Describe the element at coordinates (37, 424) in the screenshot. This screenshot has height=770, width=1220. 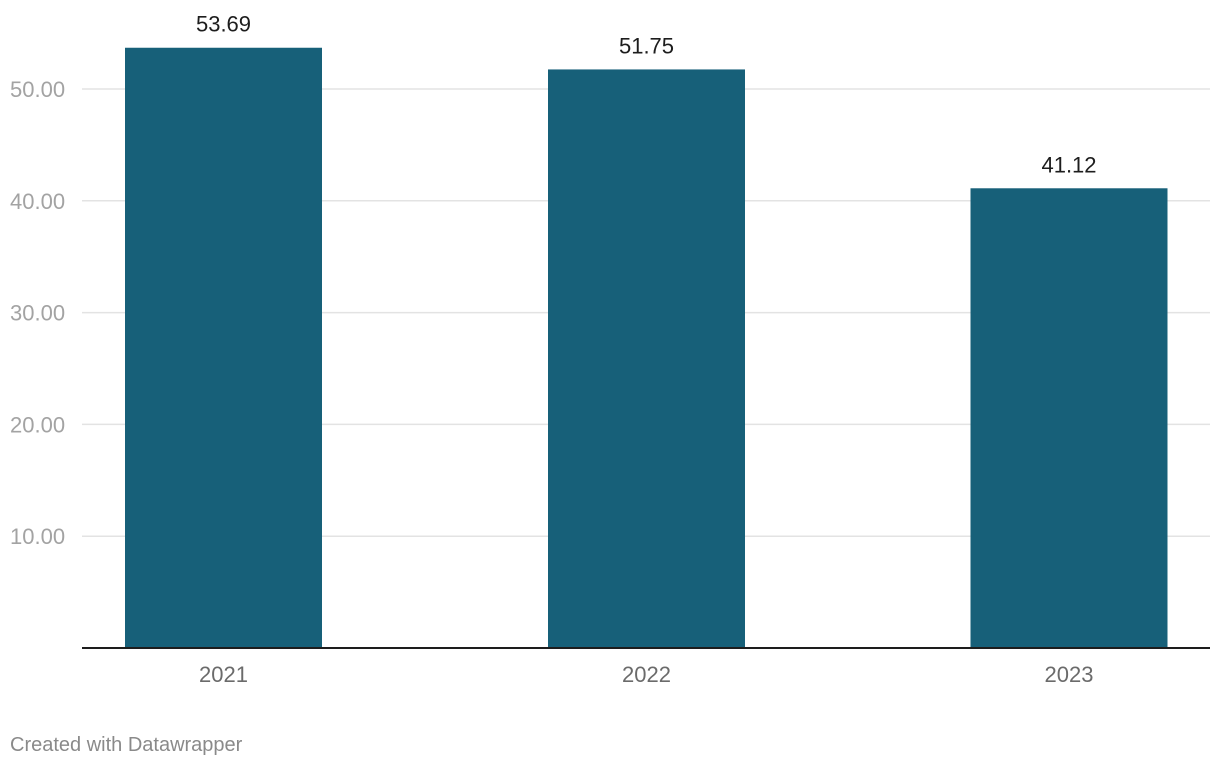
I see `y-tick-label: 20.00` at that location.